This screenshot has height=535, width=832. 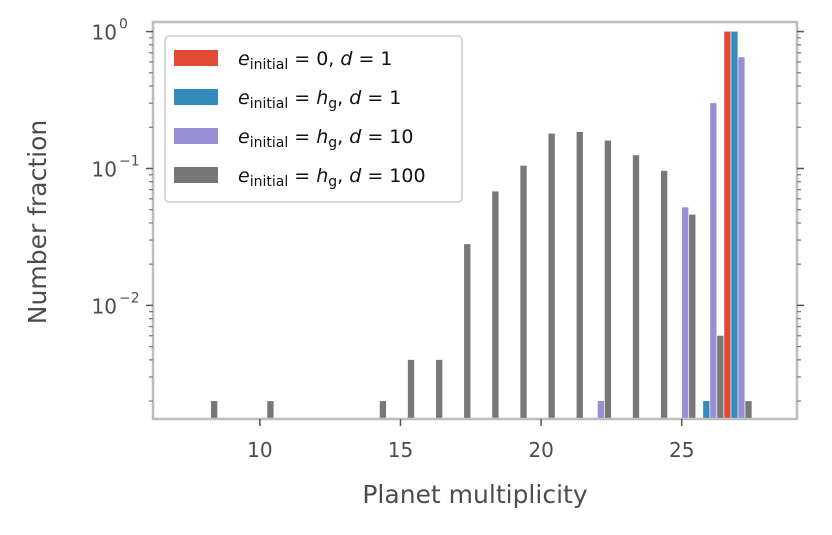 What do you see at coordinates (400, 450) in the screenshot?
I see `x-tick-label: 15` at bounding box center [400, 450].